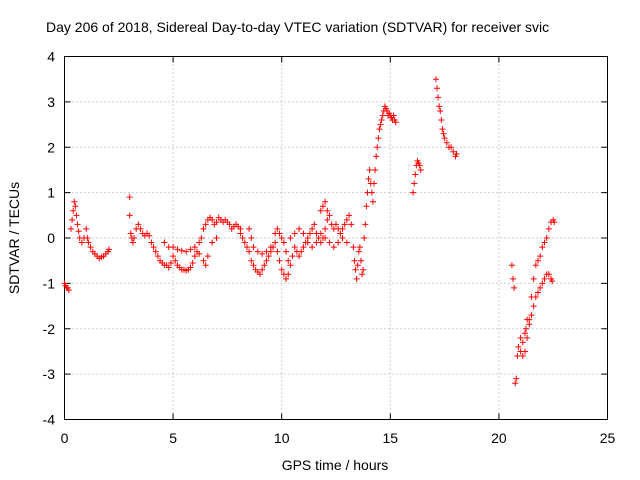 The height and width of the screenshot is (480, 640). I want to click on x-axis-label: GPS time / hours, so click(335, 465).